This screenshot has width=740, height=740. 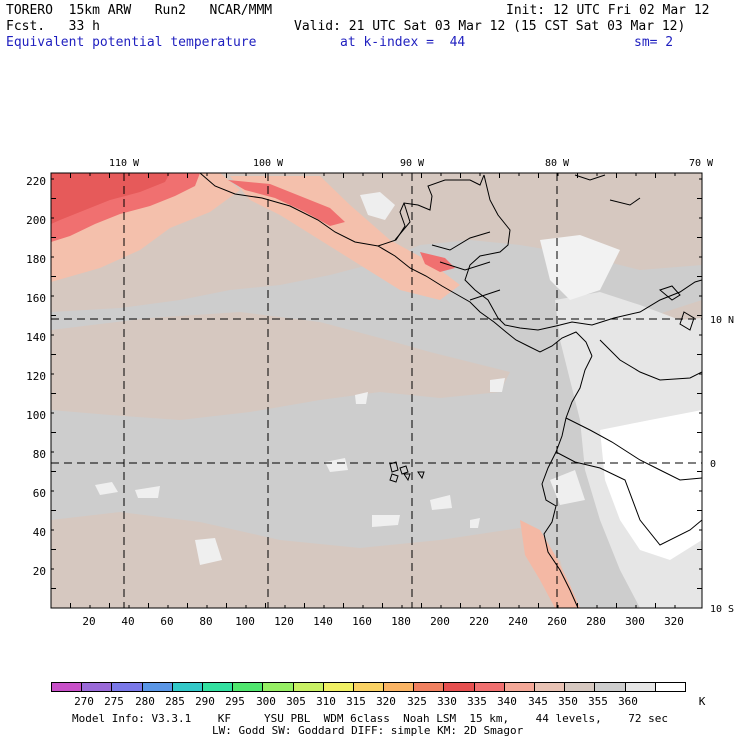 What do you see at coordinates (580, 267) in the screenshot?
I see `field-band-360-caribbean` at bounding box center [580, 267].